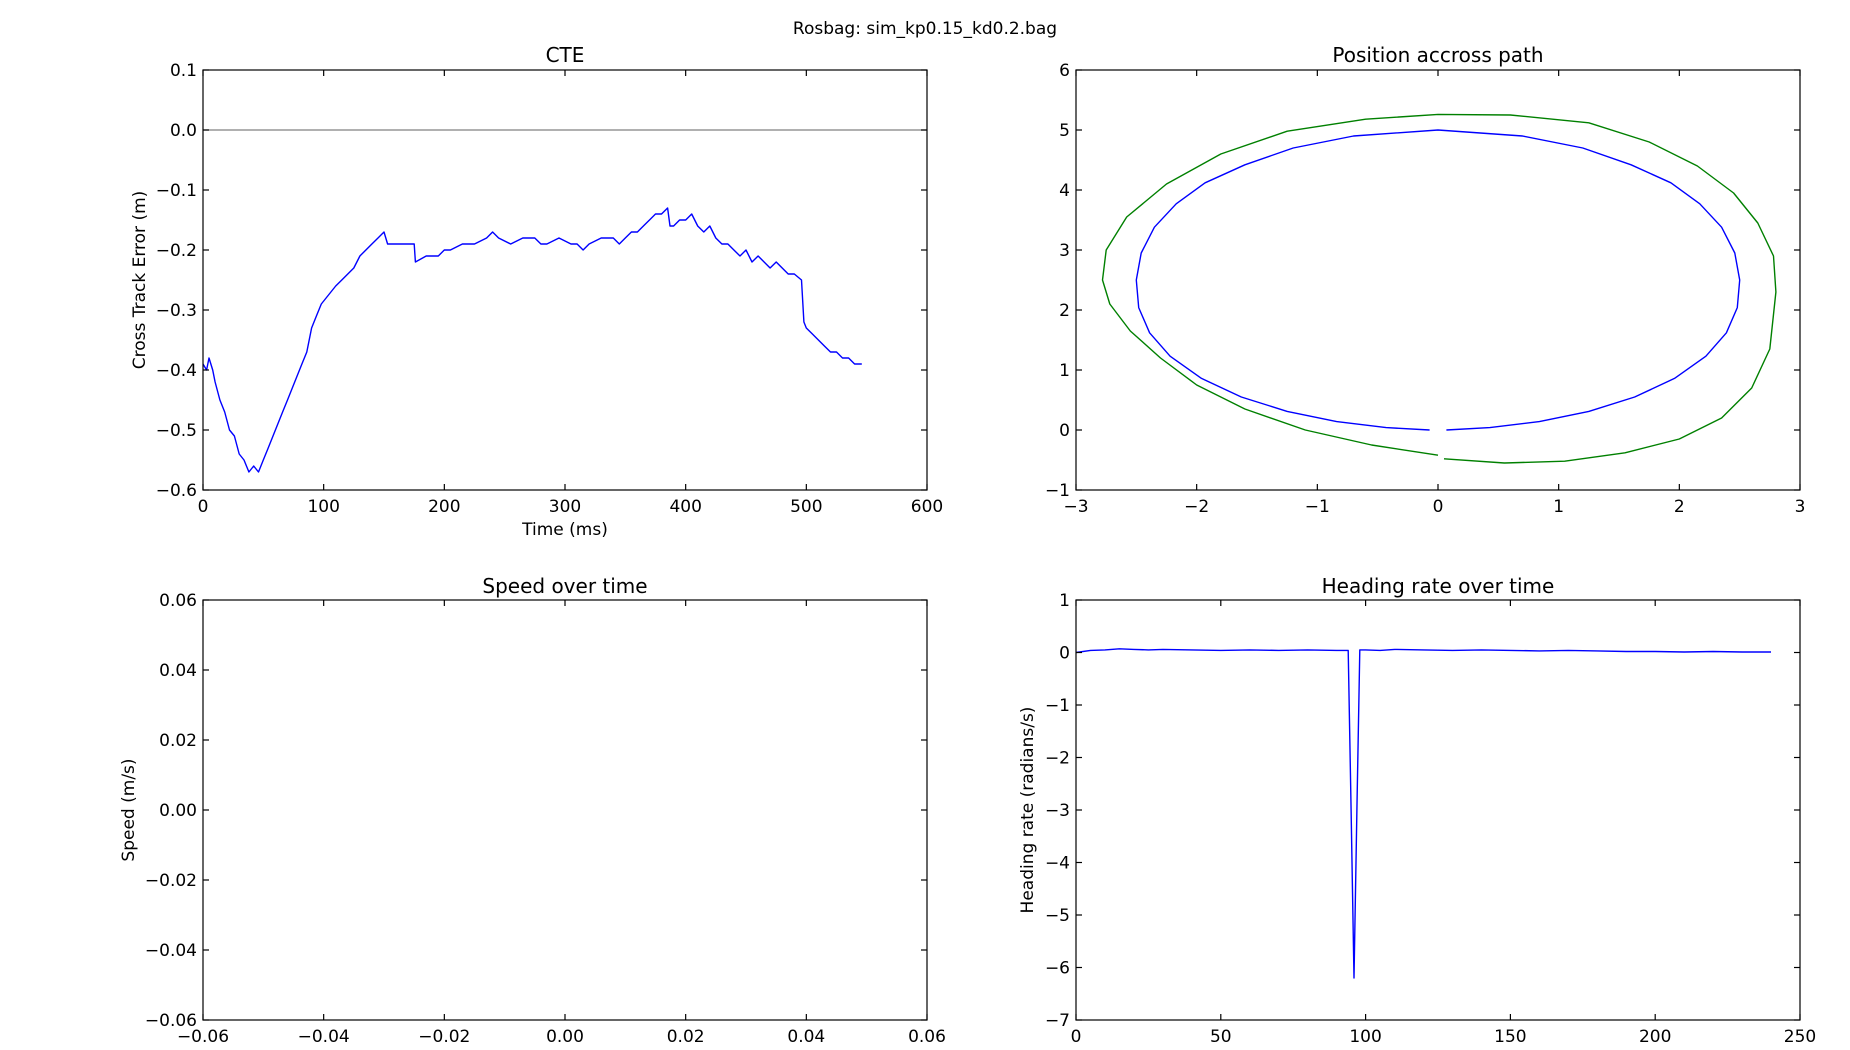 The width and height of the screenshot is (1850, 1050). What do you see at coordinates (927, 1037) in the screenshot?
I see `speed-xtick-label: 0.06` at bounding box center [927, 1037].